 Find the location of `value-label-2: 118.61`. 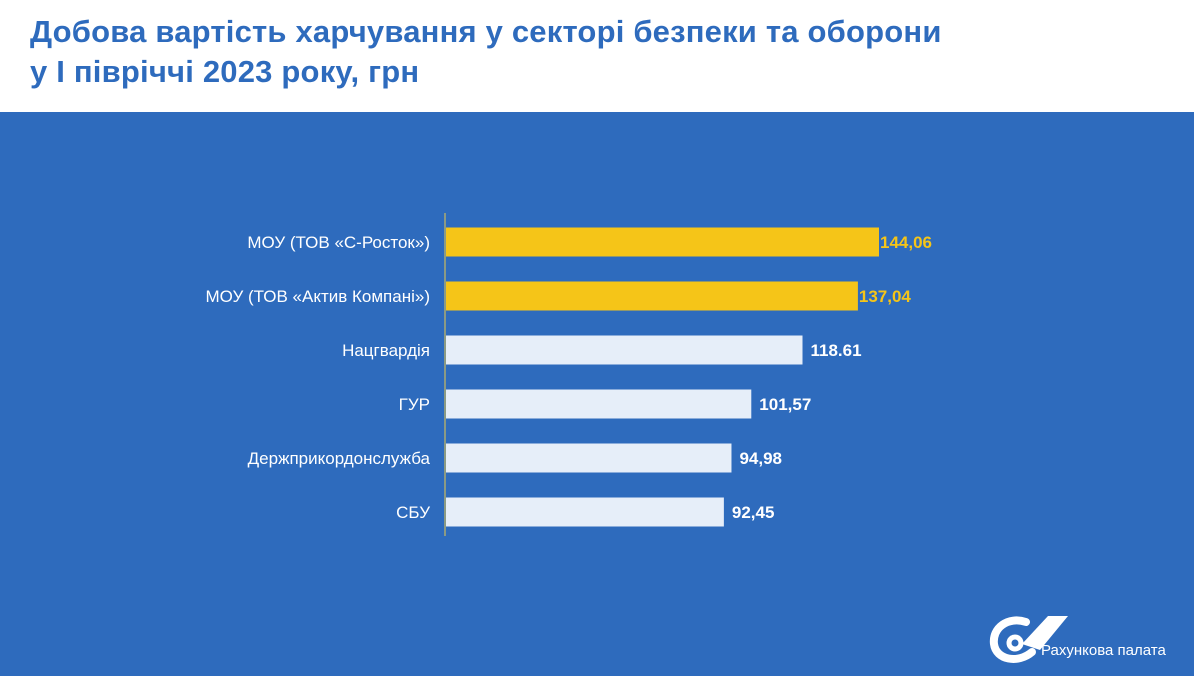

value-label-2: 118.61 is located at coordinates (836, 350).